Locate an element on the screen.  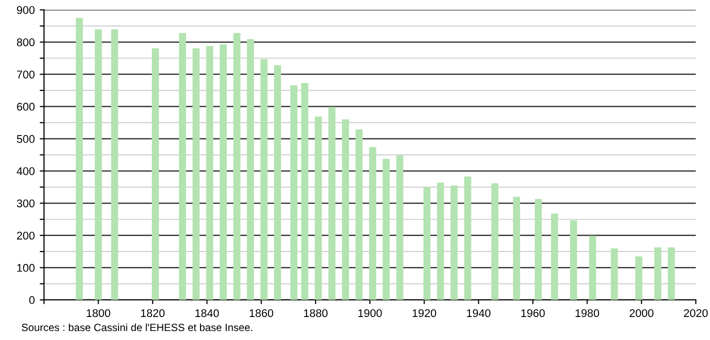
x-tick-label: 1820 is located at coordinates (153, 313).